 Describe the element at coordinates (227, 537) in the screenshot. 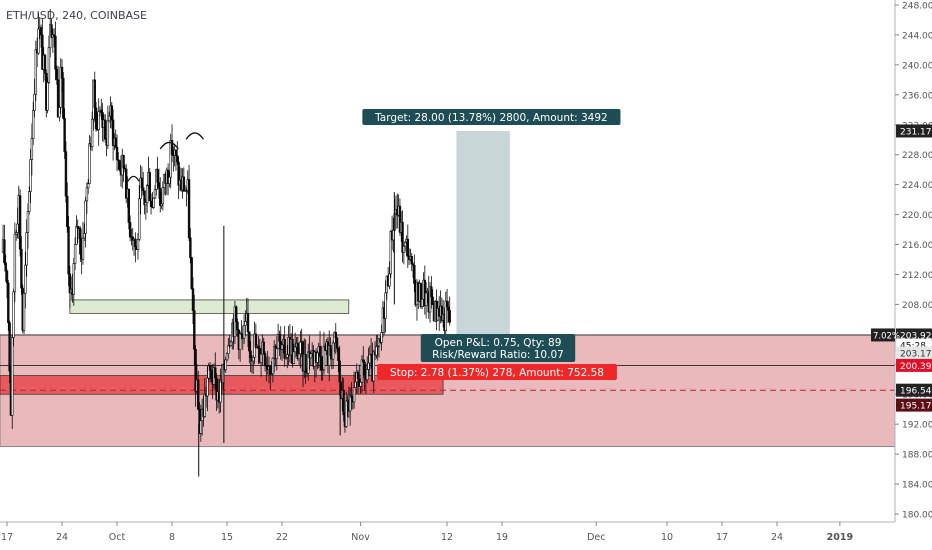

I see `x-tick-label: 15` at that location.